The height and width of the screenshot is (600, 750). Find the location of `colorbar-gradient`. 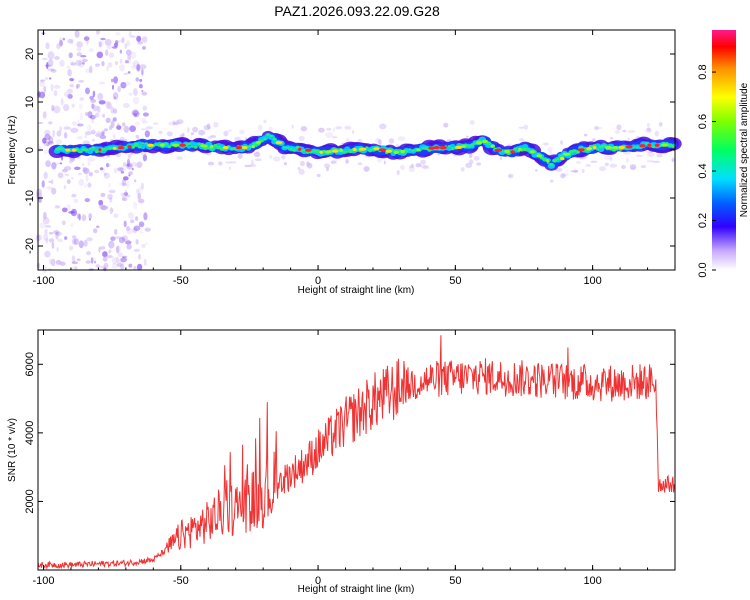

colorbar-gradient is located at coordinates (724, 150).